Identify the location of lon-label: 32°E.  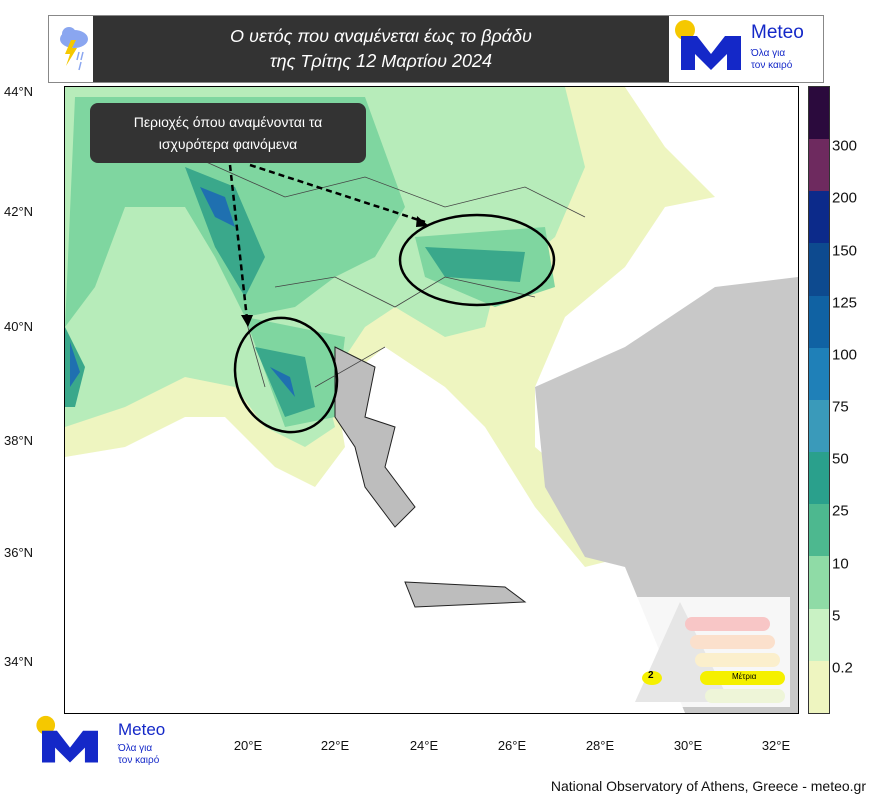
(776, 745).